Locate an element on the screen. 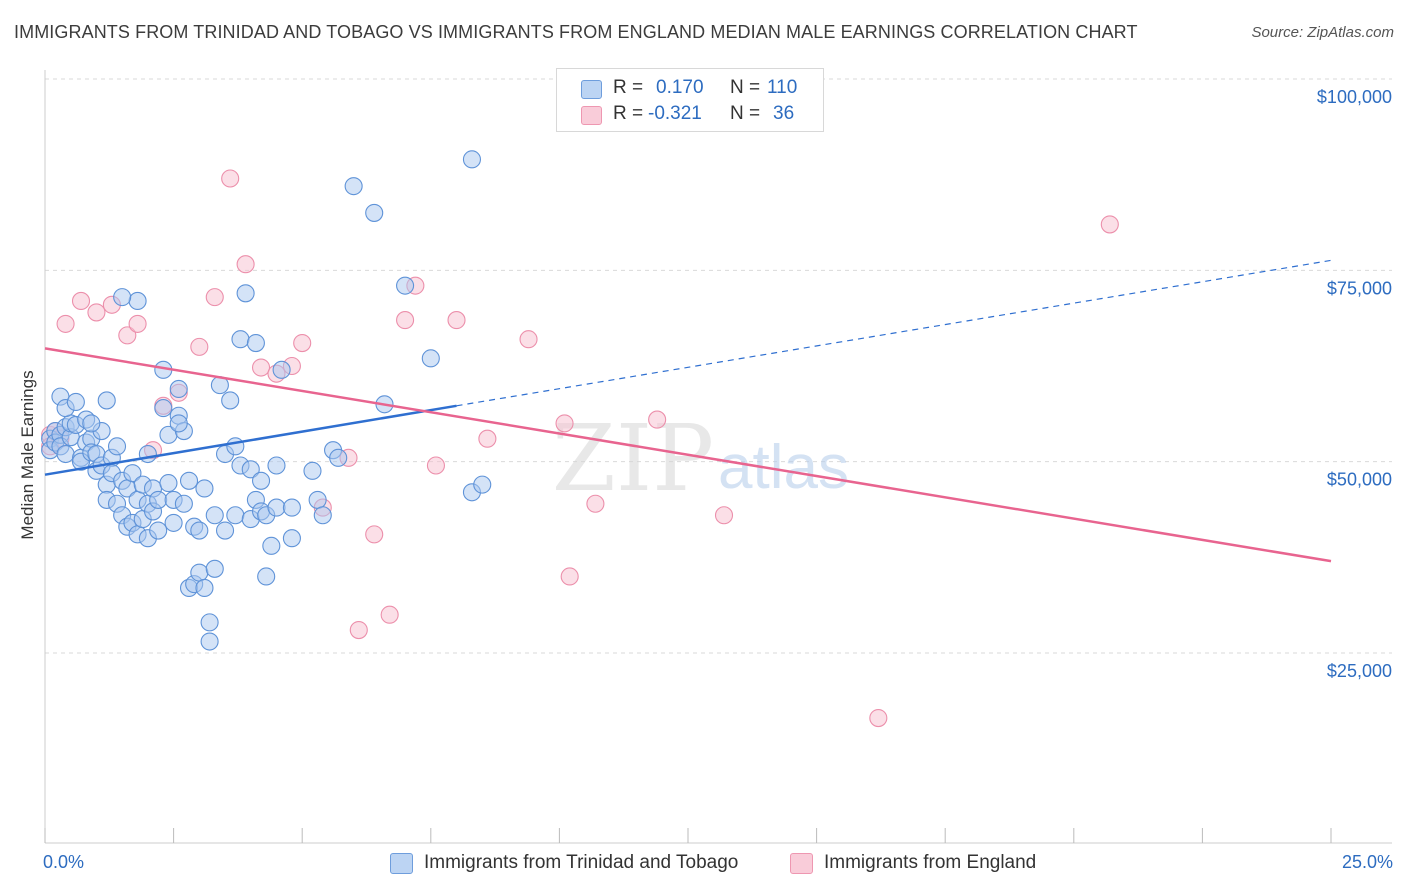 The width and height of the screenshot is (1406, 892). legend-r-label: R = is located at coordinates (628, 113).